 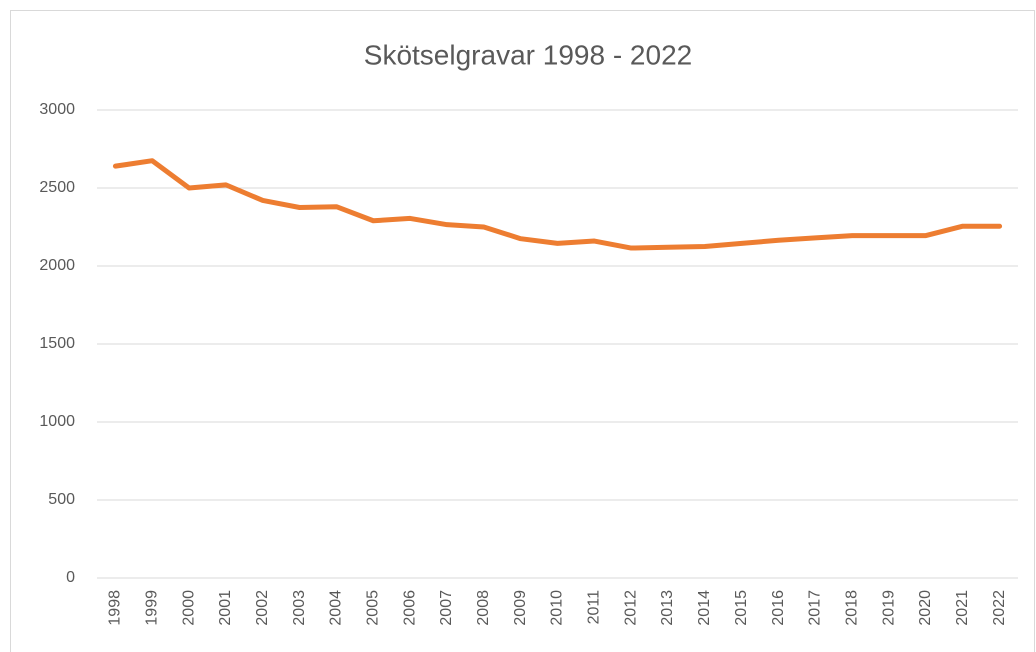 What do you see at coordinates (483, 608) in the screenshot?
I see `x-tick-label: 2008` at bounding box center [483, 608].